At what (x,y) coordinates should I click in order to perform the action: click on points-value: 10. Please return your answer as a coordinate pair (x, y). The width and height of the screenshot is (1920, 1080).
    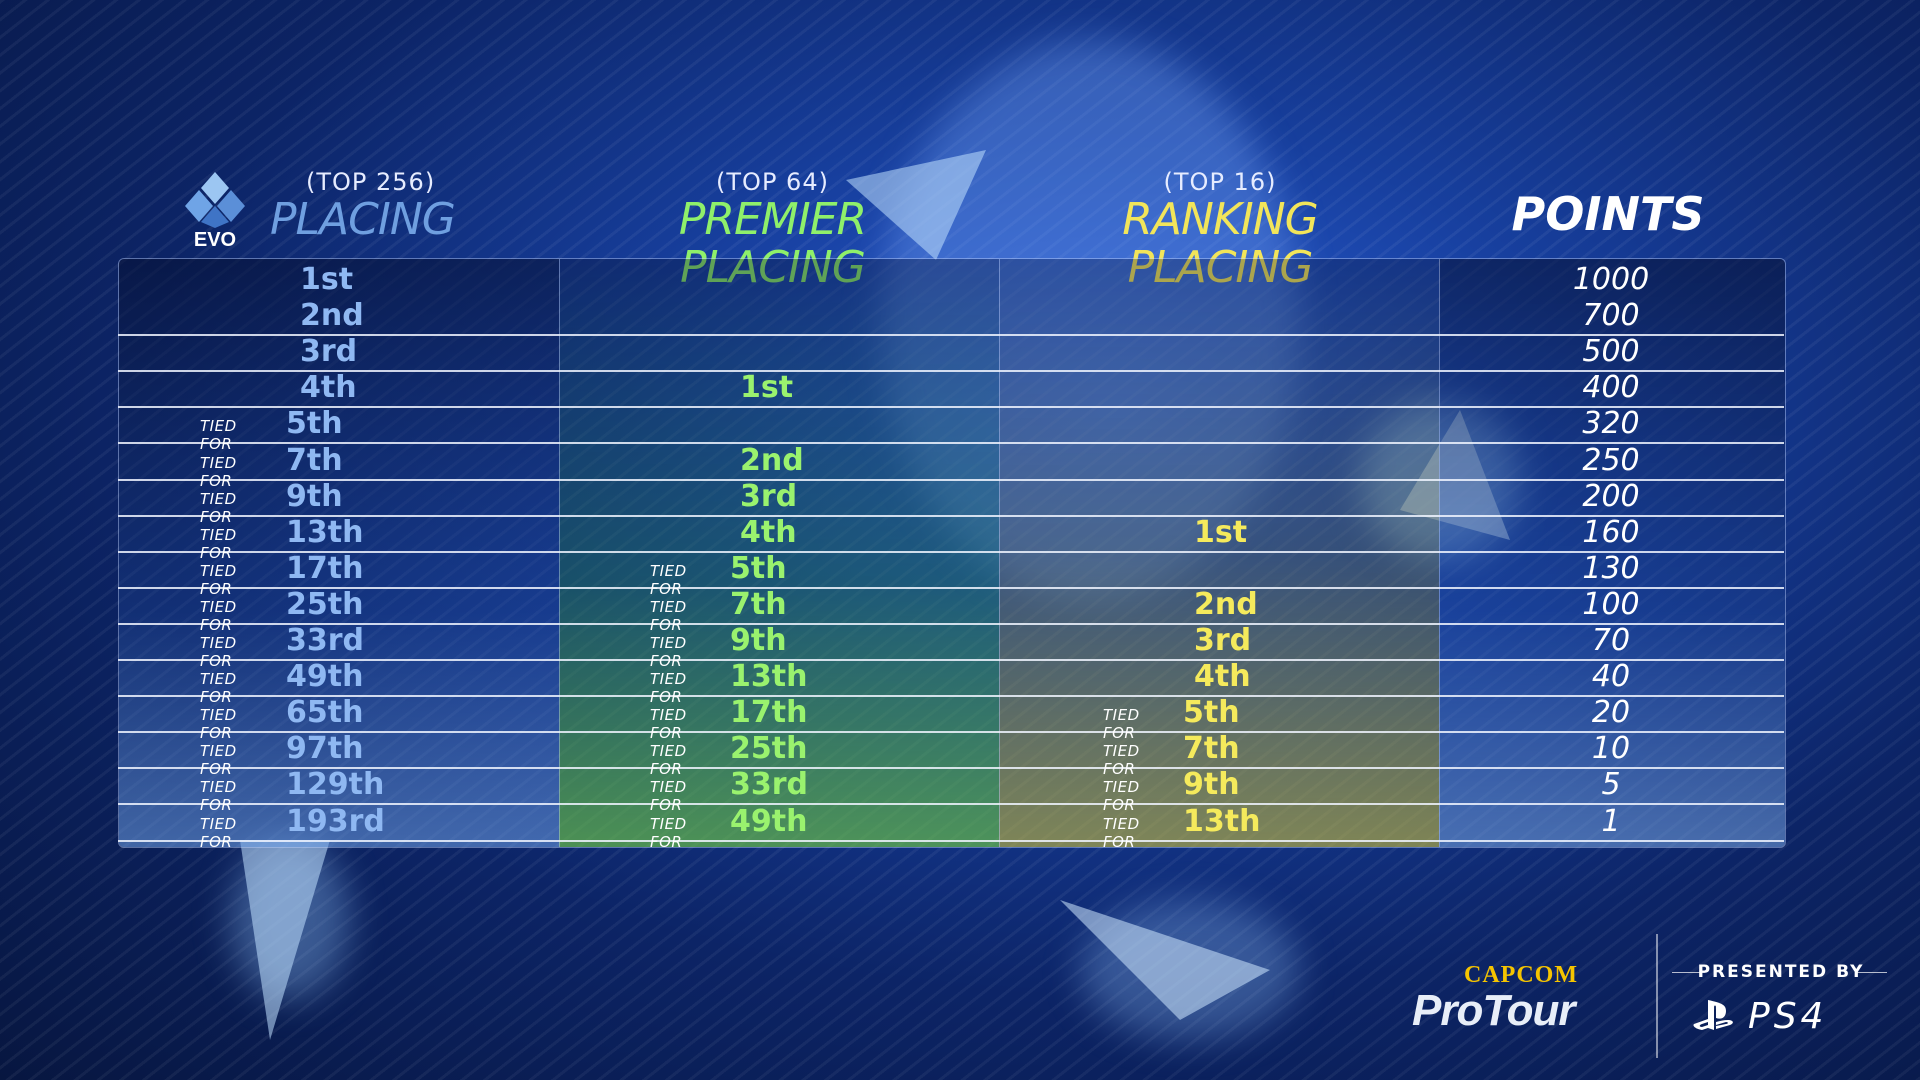
    Looking at the image, I should click on (1611, 749).